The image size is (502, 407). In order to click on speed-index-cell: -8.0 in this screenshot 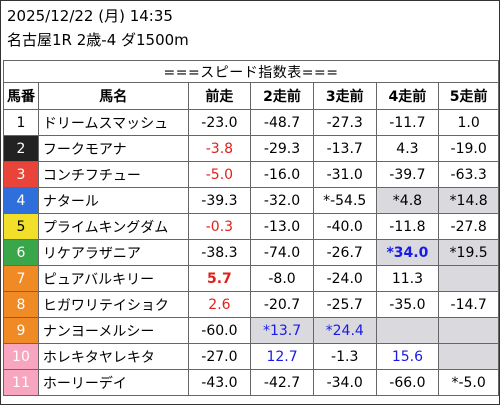, I will do `click(282, 278)`.